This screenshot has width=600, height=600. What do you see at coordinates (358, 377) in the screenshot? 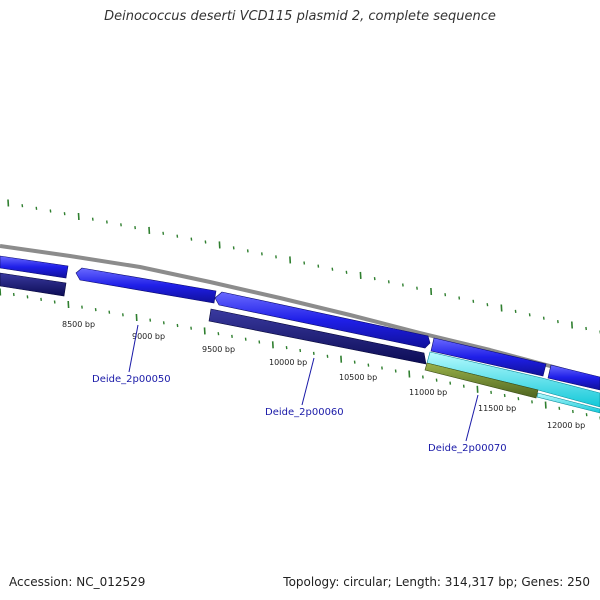
I see `tick-label-10500: 10500 bp` at bounding box center [358, 377].